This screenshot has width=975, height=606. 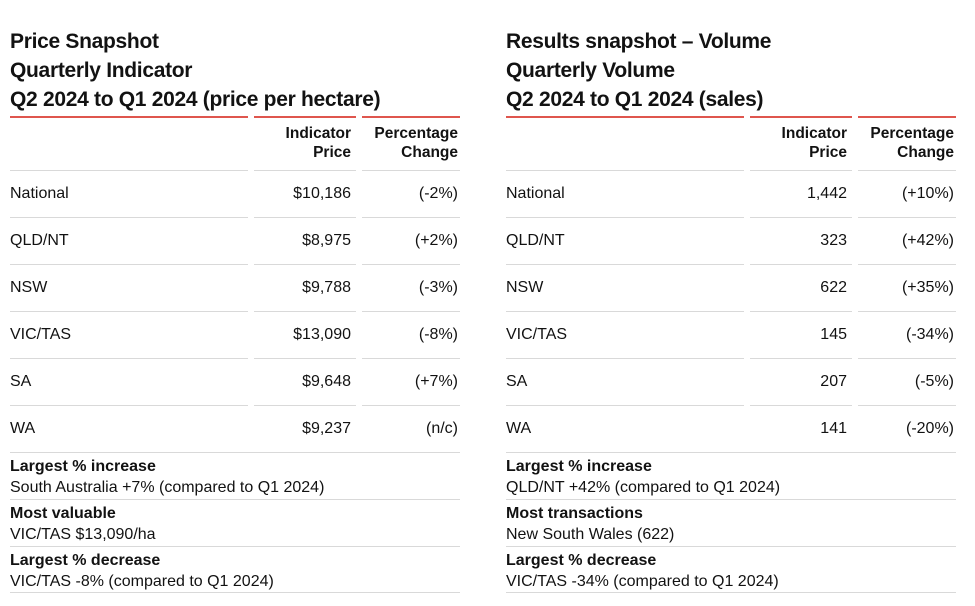 What do you see at coordinates (195, 99) in the screenshot?
I see `title-line-3: Q2 2024 to Q1 2024 (price per hectare)` at bounding box center [195, 99].